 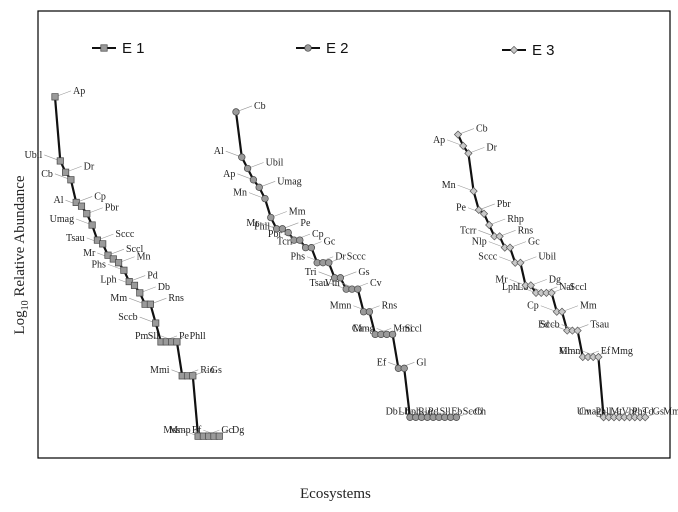 What do you see at coordinates (322, 48) in the screenshot?
I see `legend-item-2: E 2` at bounding box center [322, 48].